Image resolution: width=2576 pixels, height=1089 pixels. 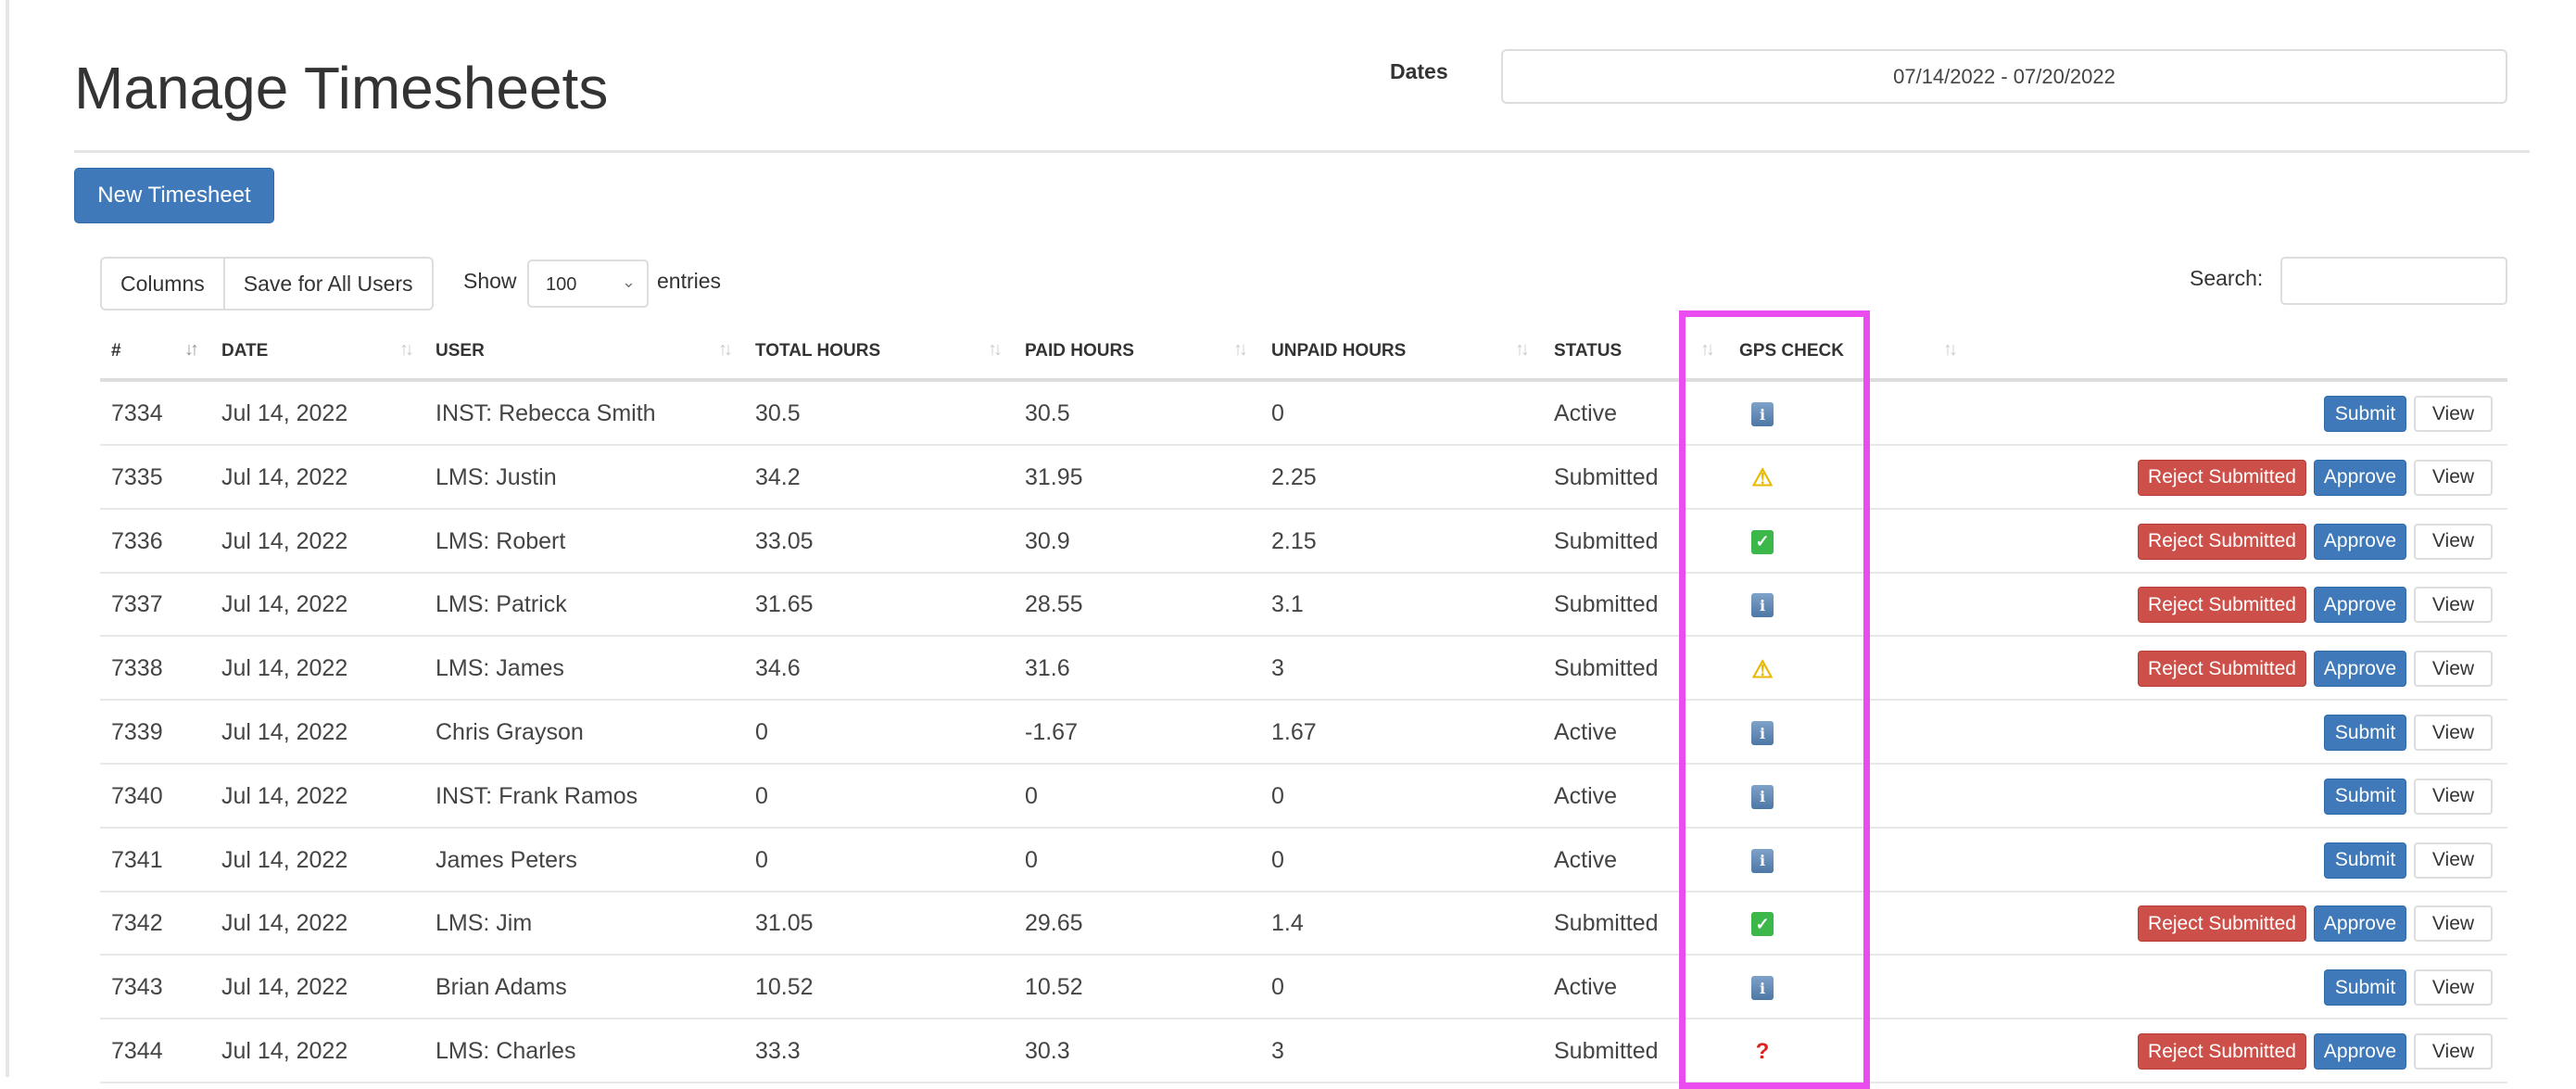 What do you see at coordinates (137, 923) in the screenshot?
I see `cell-id: 7342` at bounding box center [137, 923].